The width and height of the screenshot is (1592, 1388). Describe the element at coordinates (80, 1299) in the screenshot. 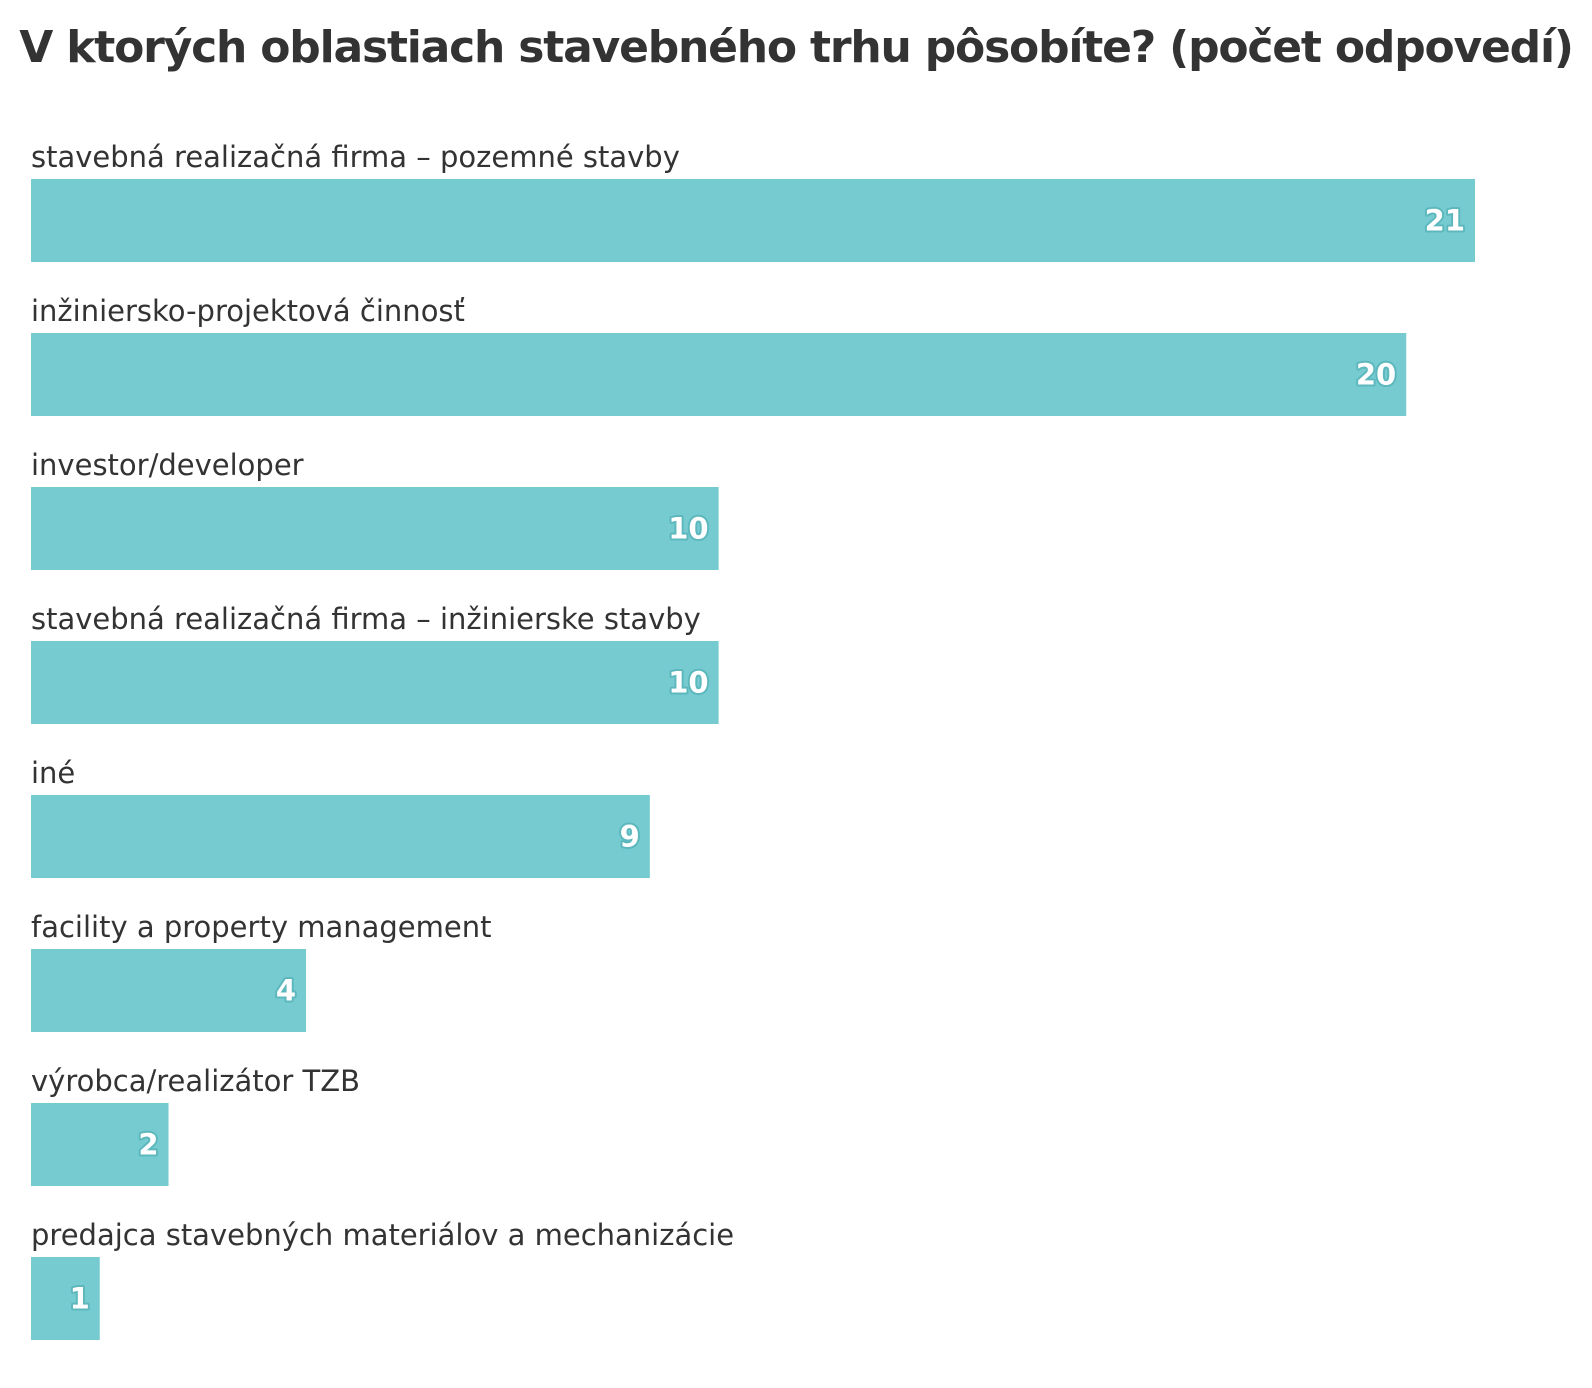

I see `value-label: 1` at that location.